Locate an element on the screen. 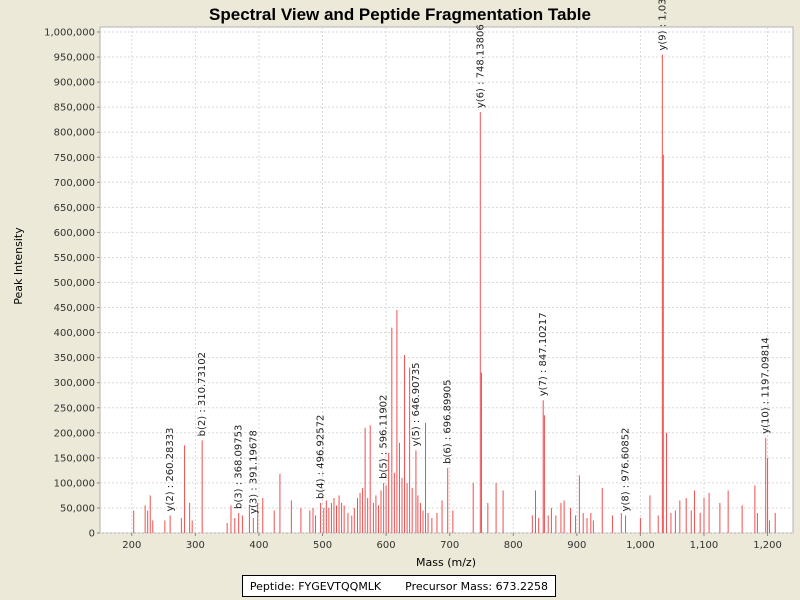 Image resolution: width=800 pixels, height=600 pixels. x-axis: 200 300 400 500 600 700 800 900 1,000 1,100 1,200 is located at coordinates (452, 542).